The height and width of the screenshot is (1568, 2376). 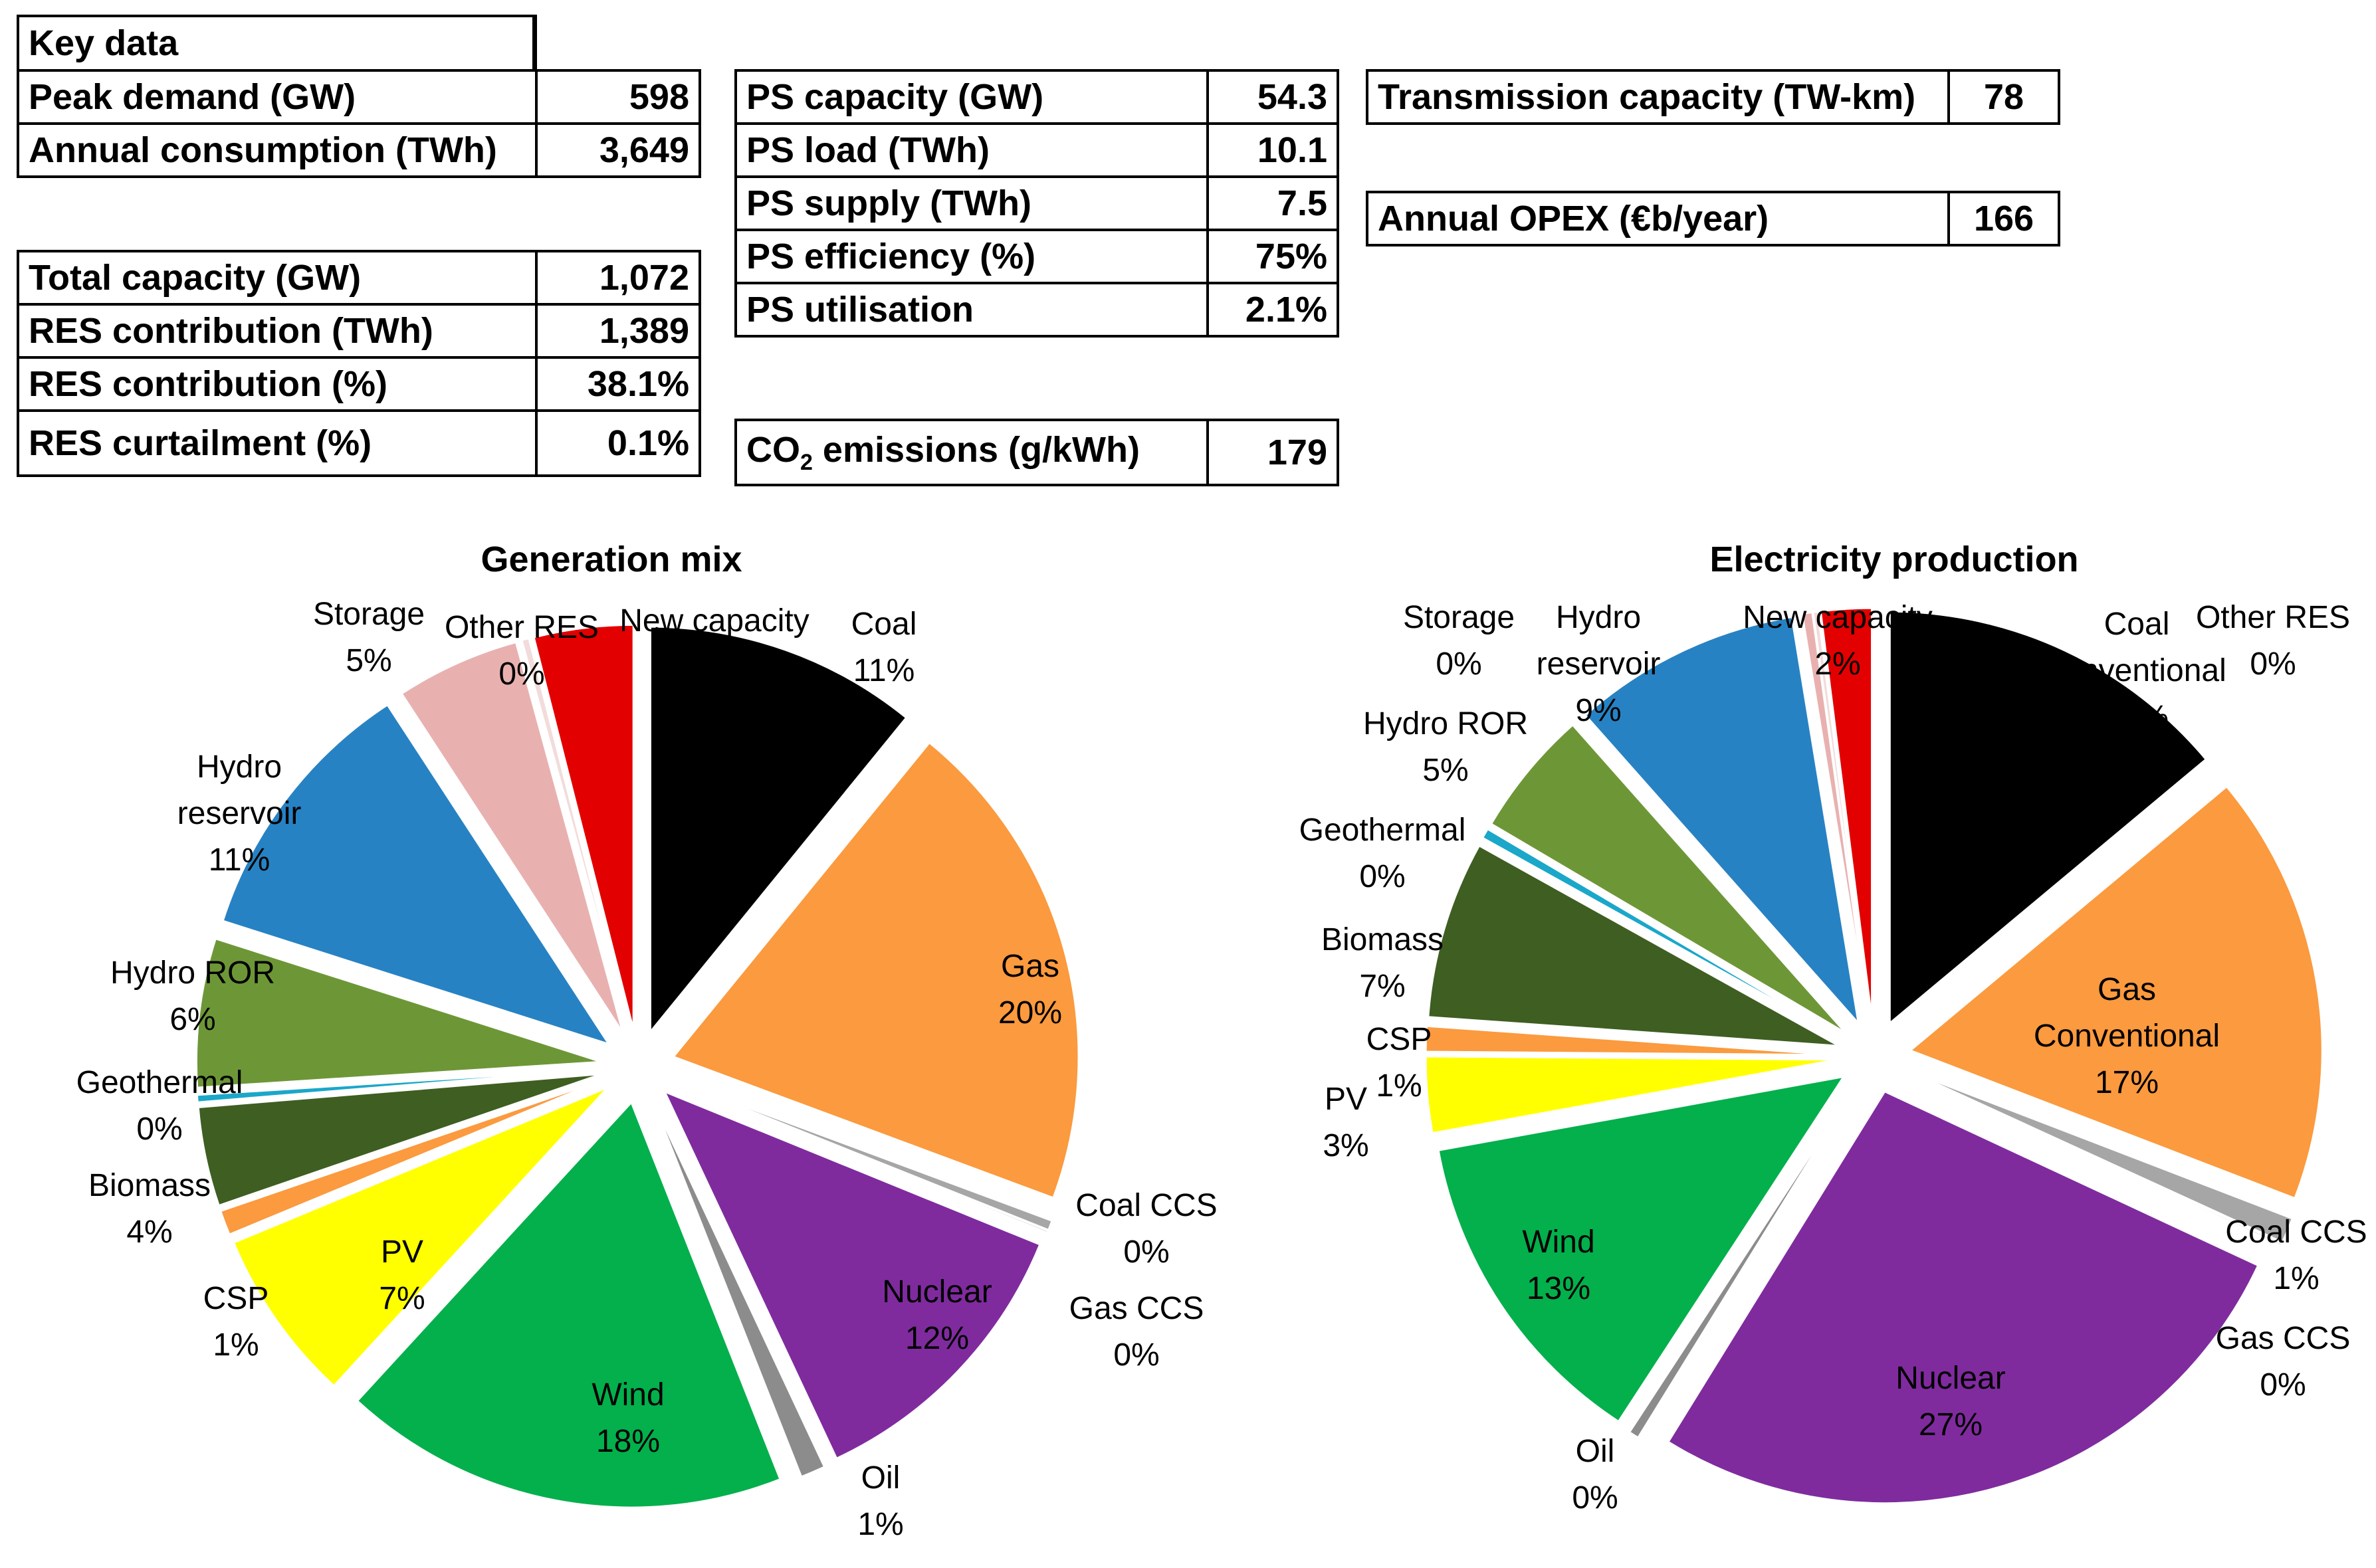 I want to click on table-row: Annual consumption (TWh) 3,649, so click(x=359, y=150).